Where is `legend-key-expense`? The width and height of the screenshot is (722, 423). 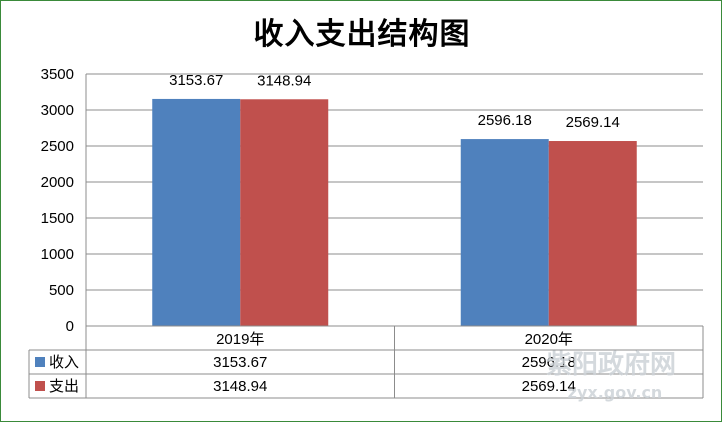 legend-key-expense is located at coordinates (40, 386).